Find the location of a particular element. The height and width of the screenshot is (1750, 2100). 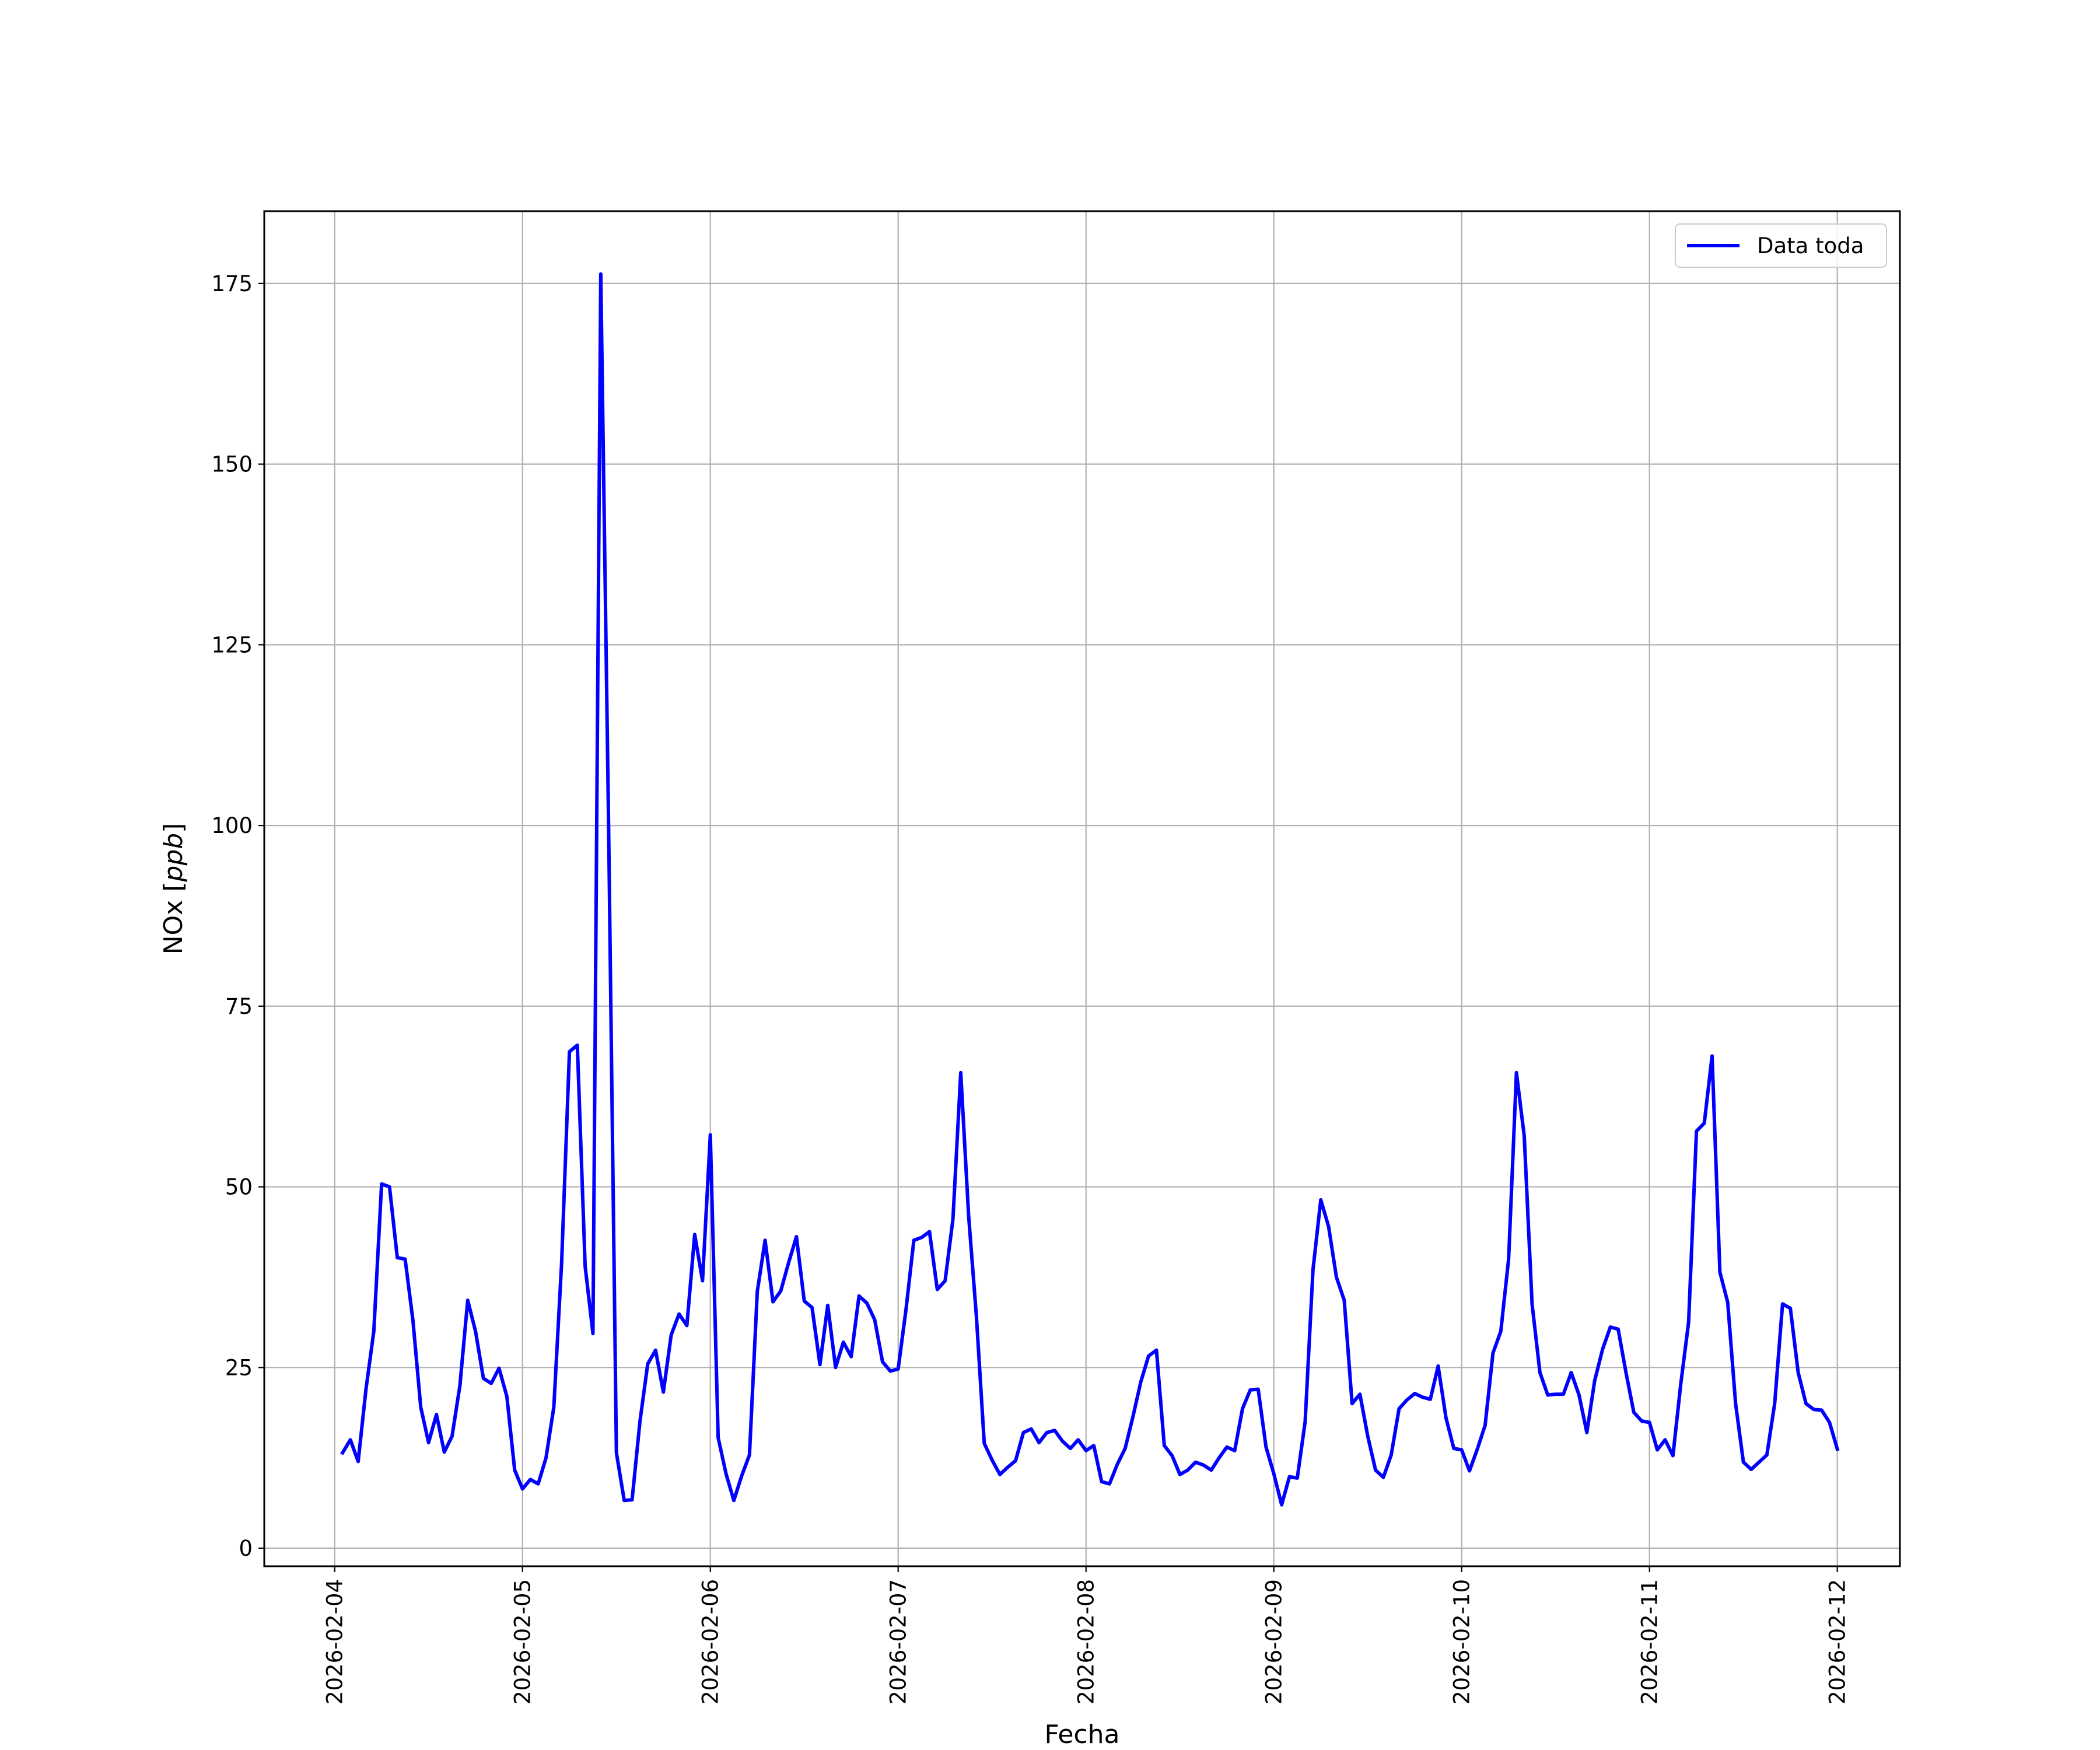

y-tick-label: 150 is located at coordinates (232, 464).